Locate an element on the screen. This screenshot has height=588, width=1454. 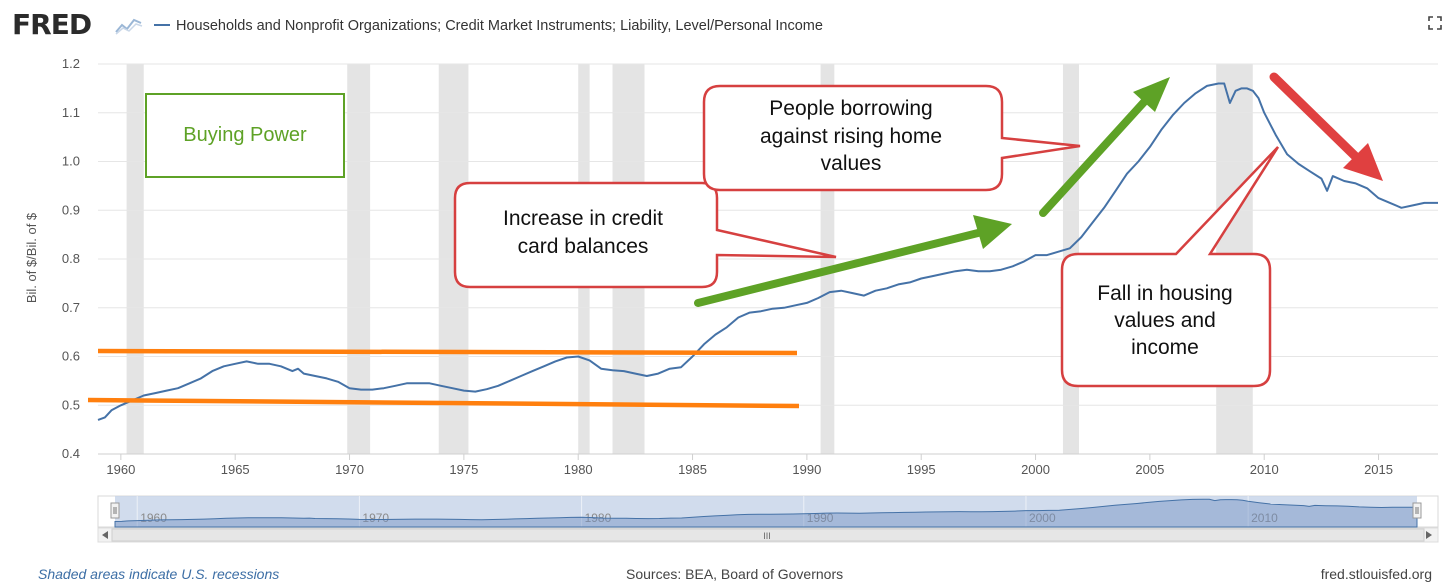
y-tick-label: 0.8 is located at coordinates (71, 258).